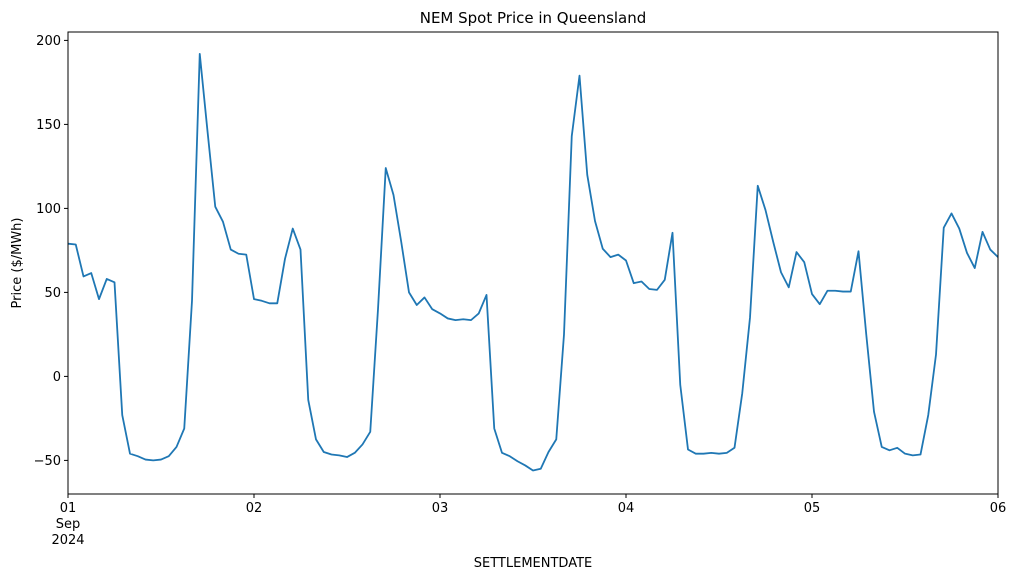  Describe the element at coordinates (51, 251) in the screenshot. I see `y-axis: −50 0 50 100 150 200` at that location.